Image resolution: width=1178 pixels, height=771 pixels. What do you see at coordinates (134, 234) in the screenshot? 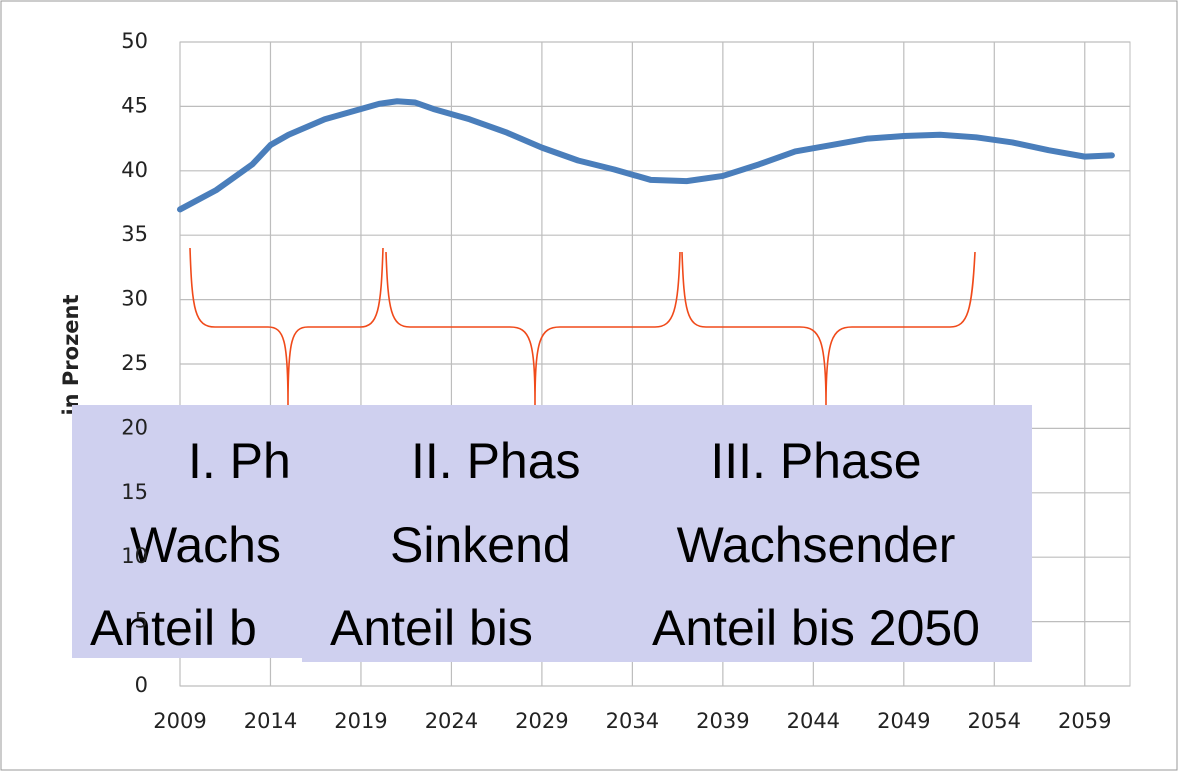
I see `y-tick-label: 35` at bounding box center [134, 234].